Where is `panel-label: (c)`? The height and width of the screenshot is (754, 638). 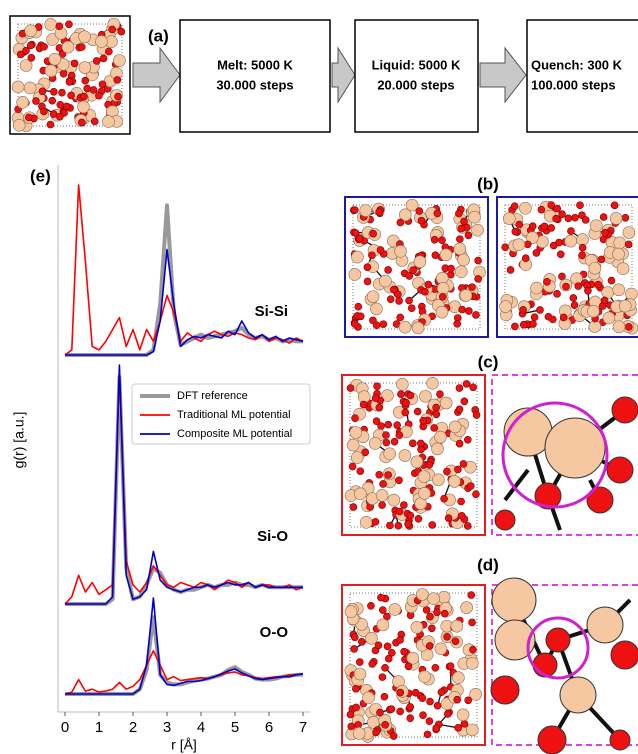
panel-label: (c) is located at coordinates (488, 361).